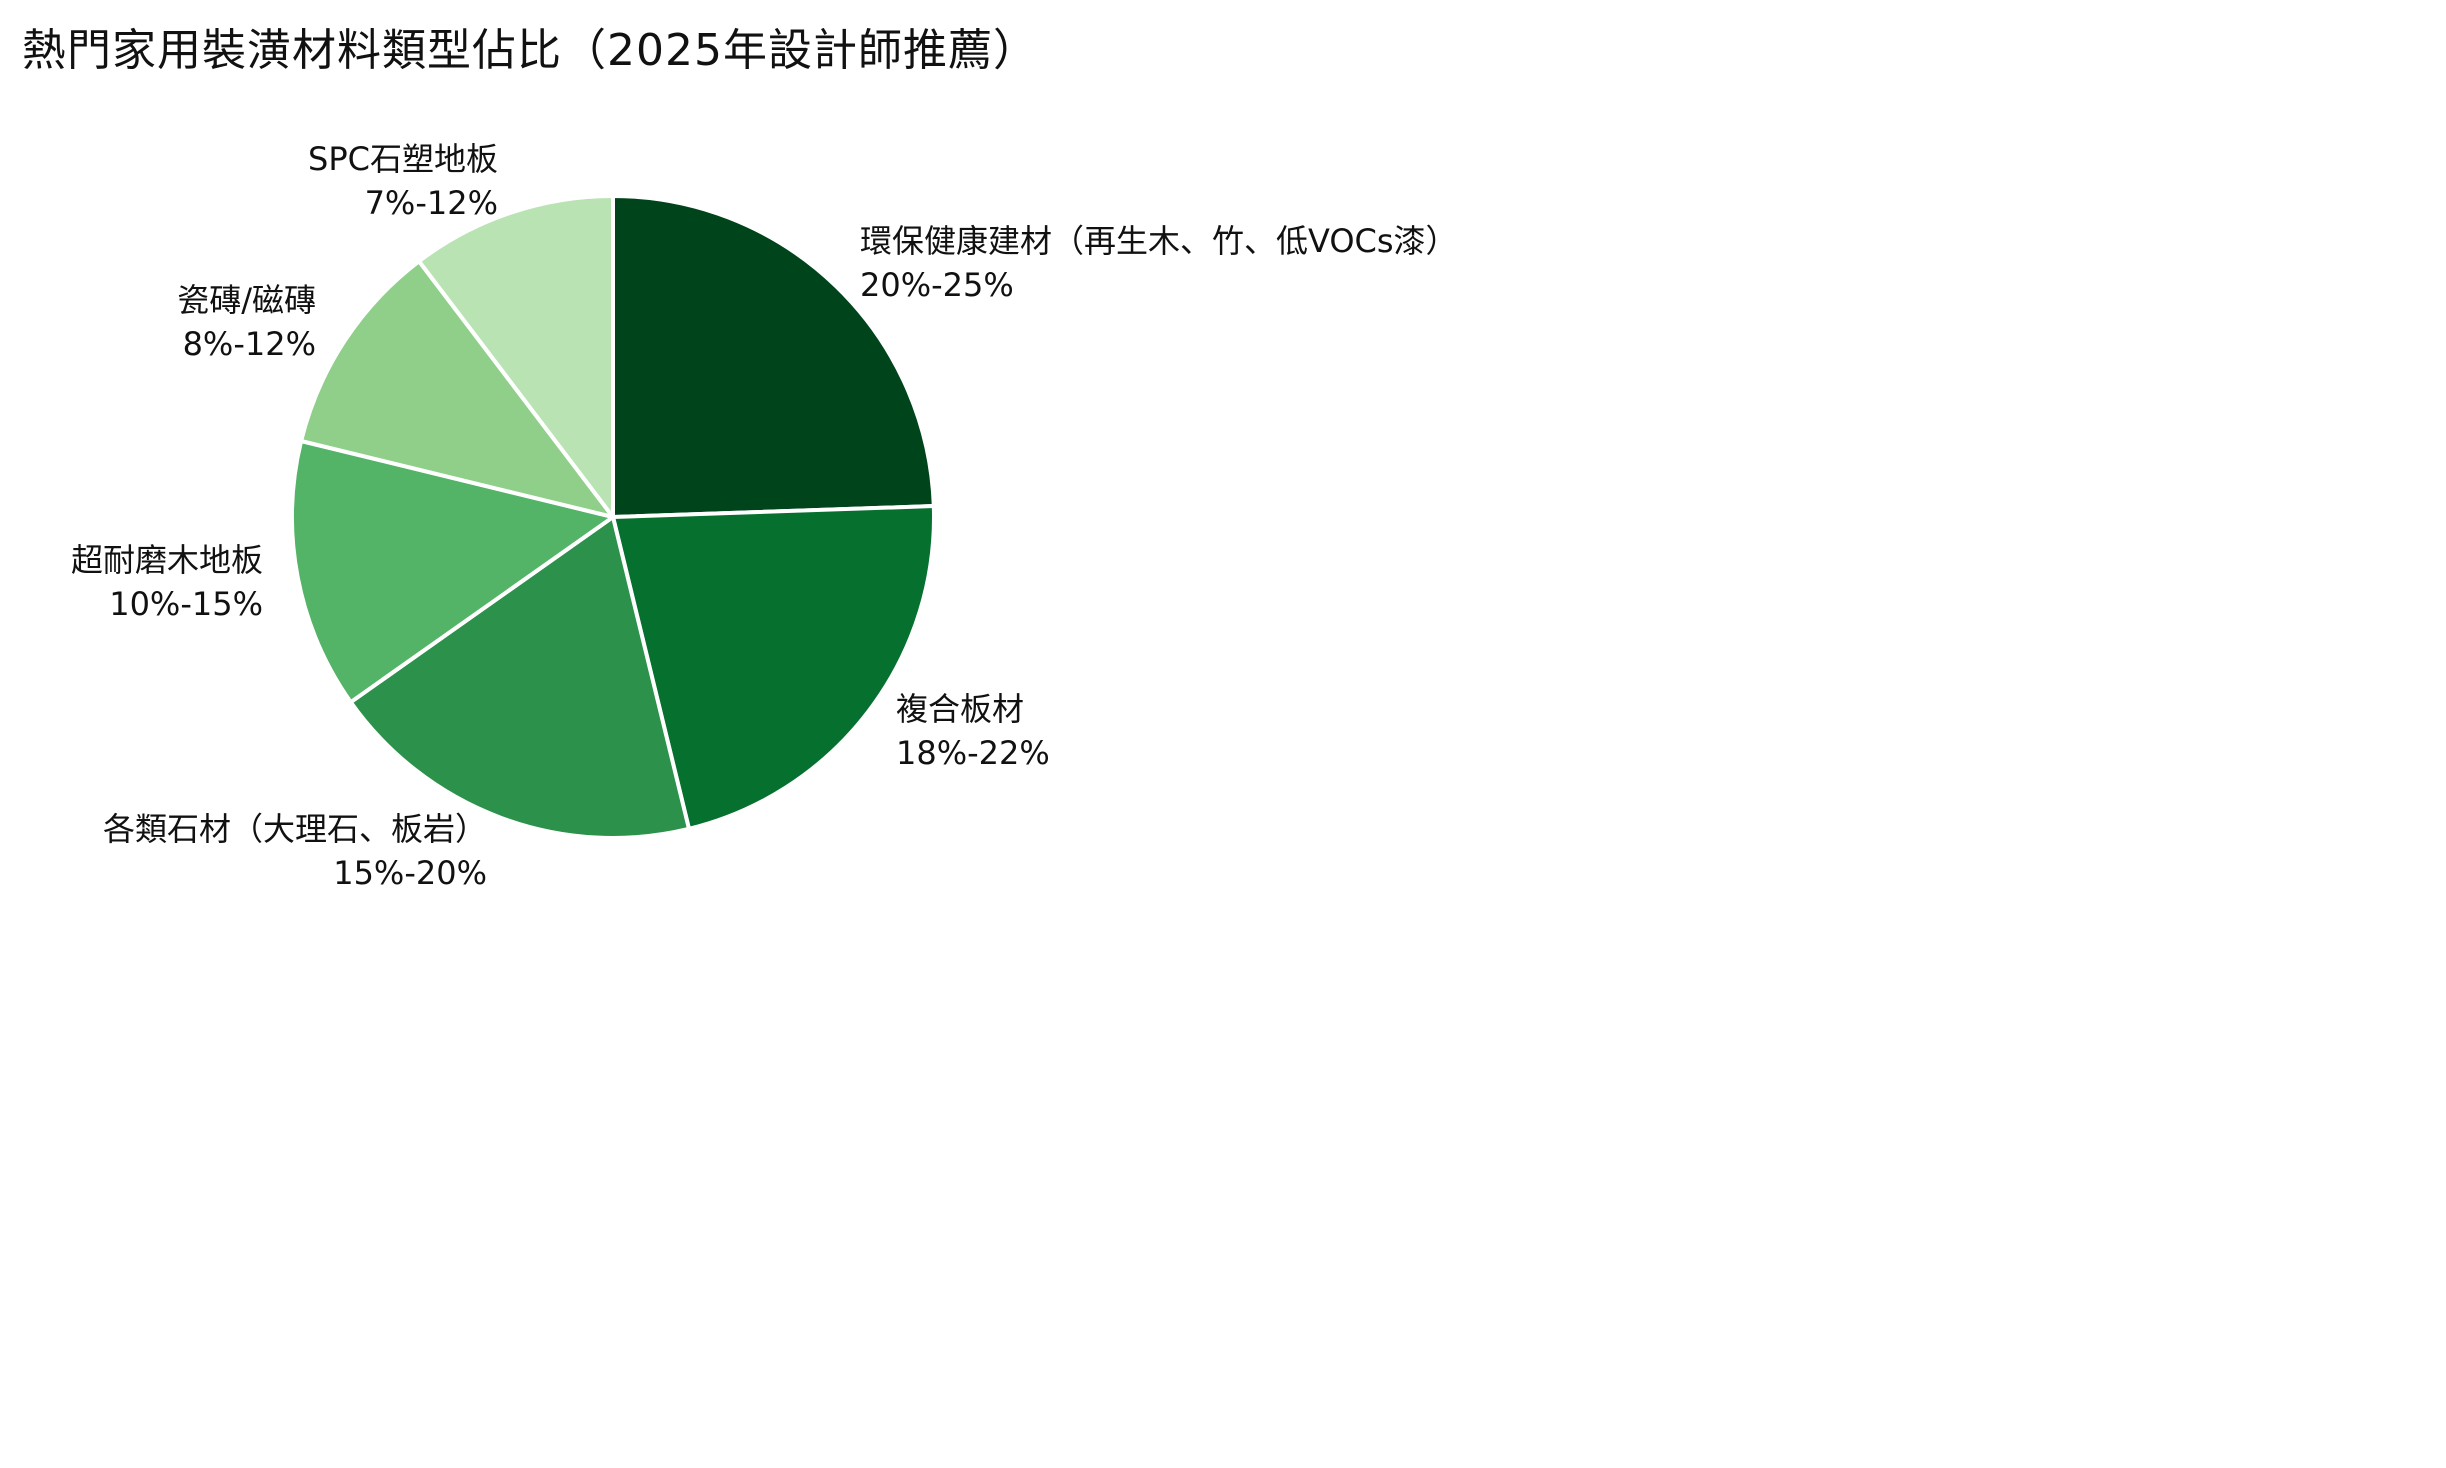 The width and height of the screenshot is (2446, 1468). What do you see at coordinates (973, 753) in the screenshot?
I see `slice-label-range-2: 18%-22%` at bounding box center [973, 753].